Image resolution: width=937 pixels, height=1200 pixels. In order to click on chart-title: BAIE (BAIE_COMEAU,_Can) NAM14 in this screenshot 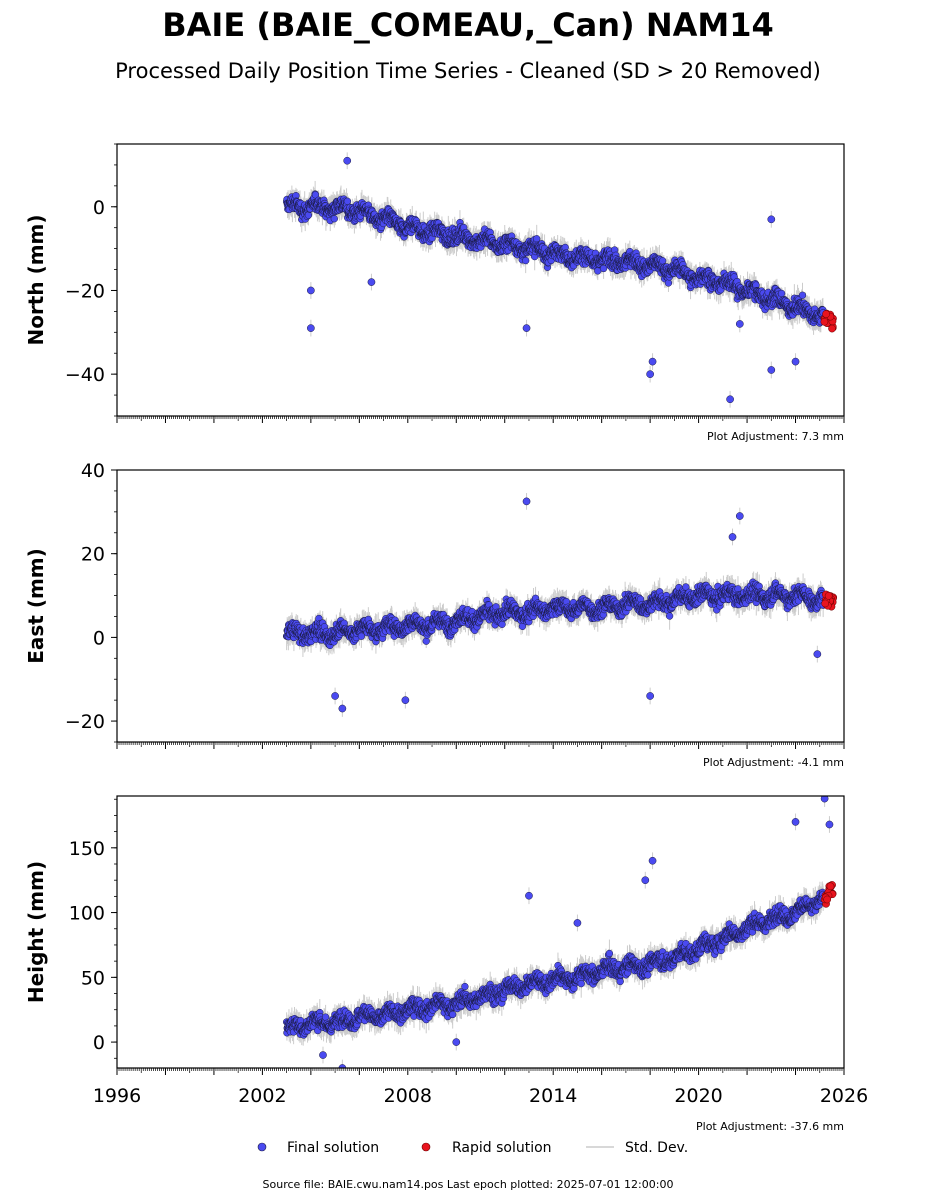, I will do `click(467, 25)`.